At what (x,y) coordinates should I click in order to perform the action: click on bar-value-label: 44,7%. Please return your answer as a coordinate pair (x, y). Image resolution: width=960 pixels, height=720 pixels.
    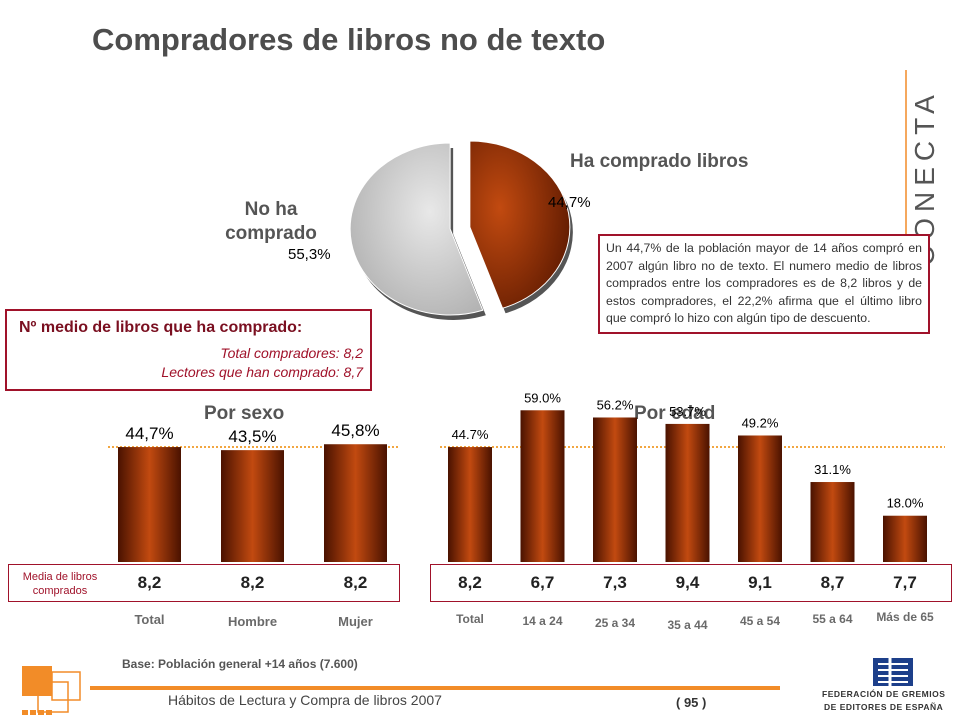
    Looking at the image, I should click on (149, 433).